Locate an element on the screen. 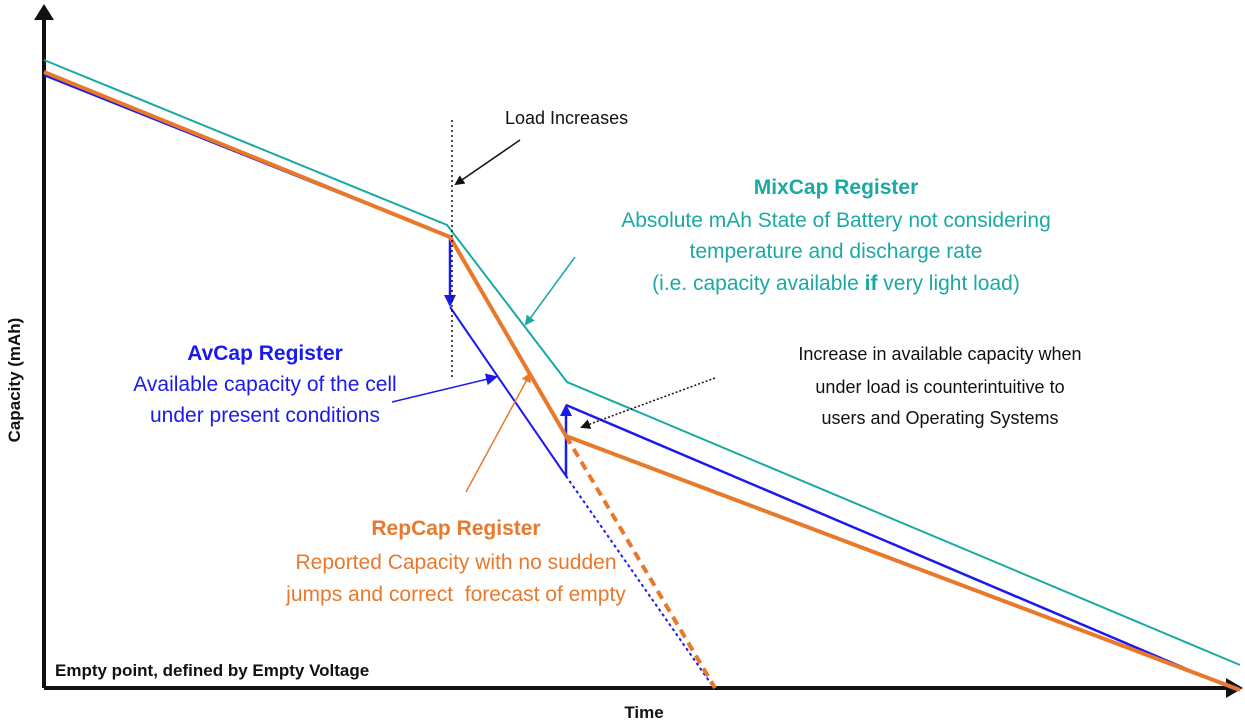 The image size is (1245, 725). increase-note: under load is counterintuitive to is located at coordinates (939, 387).